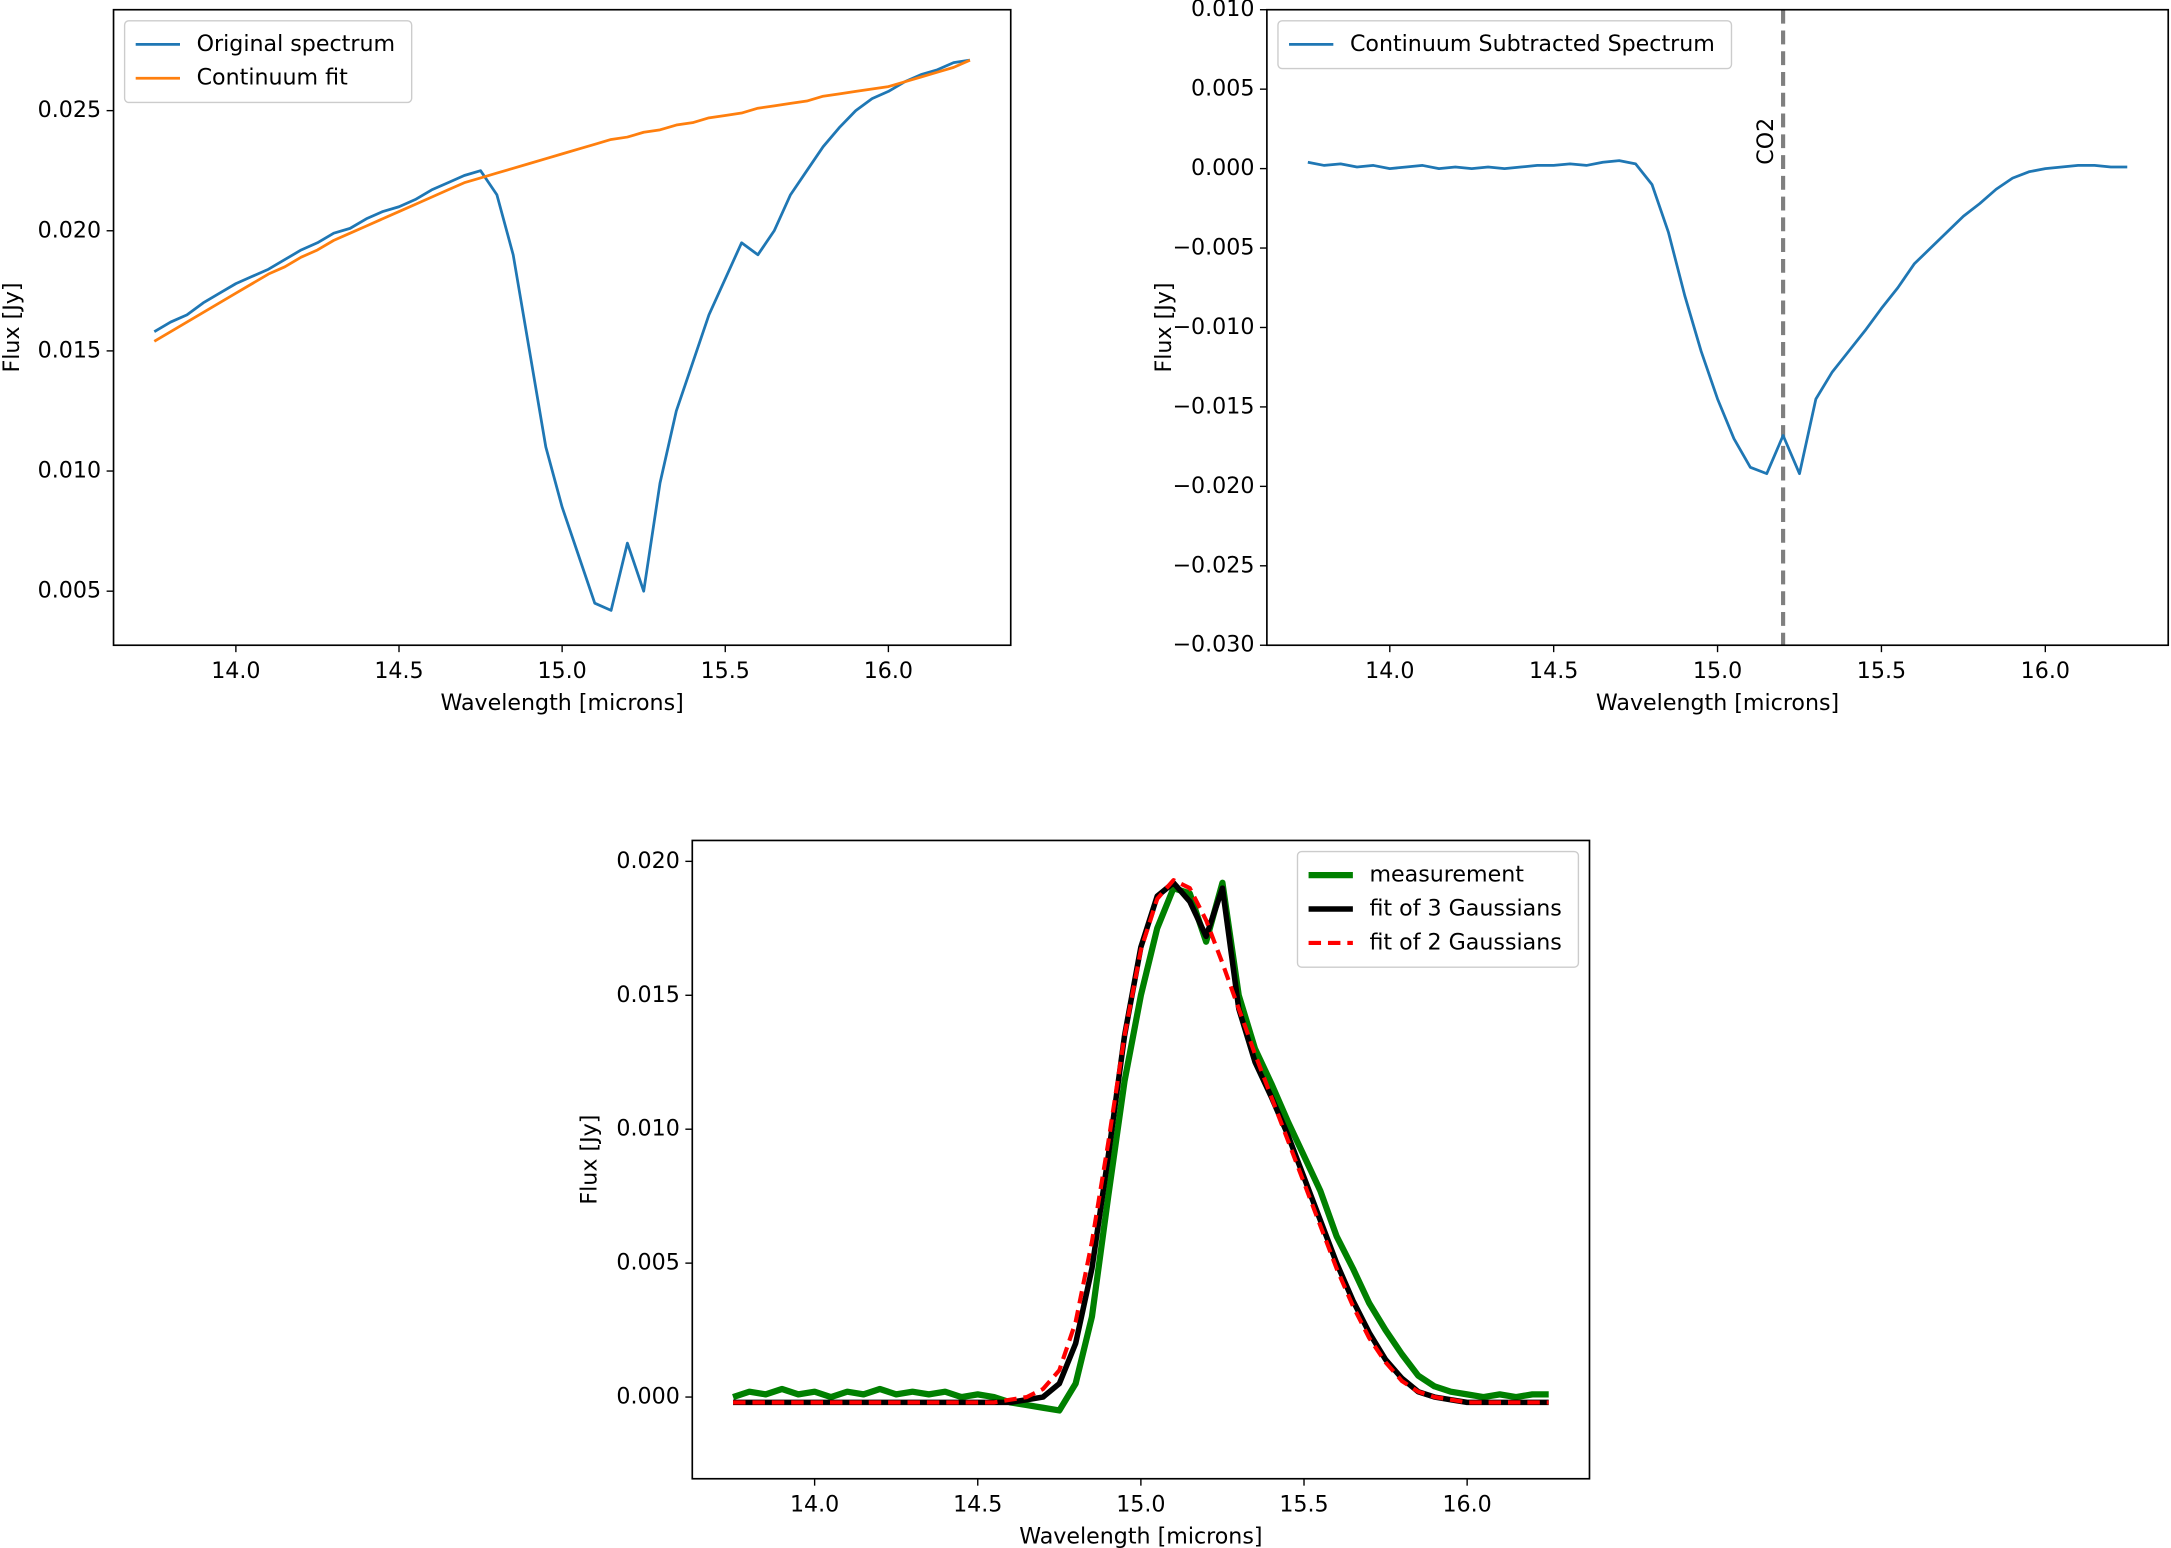 The image size is (2171, 1548). What do you see at coordinates (69, 110) in the screenshot?
I see `y-tick-label: 0.025` at bounding box center [69, 110].